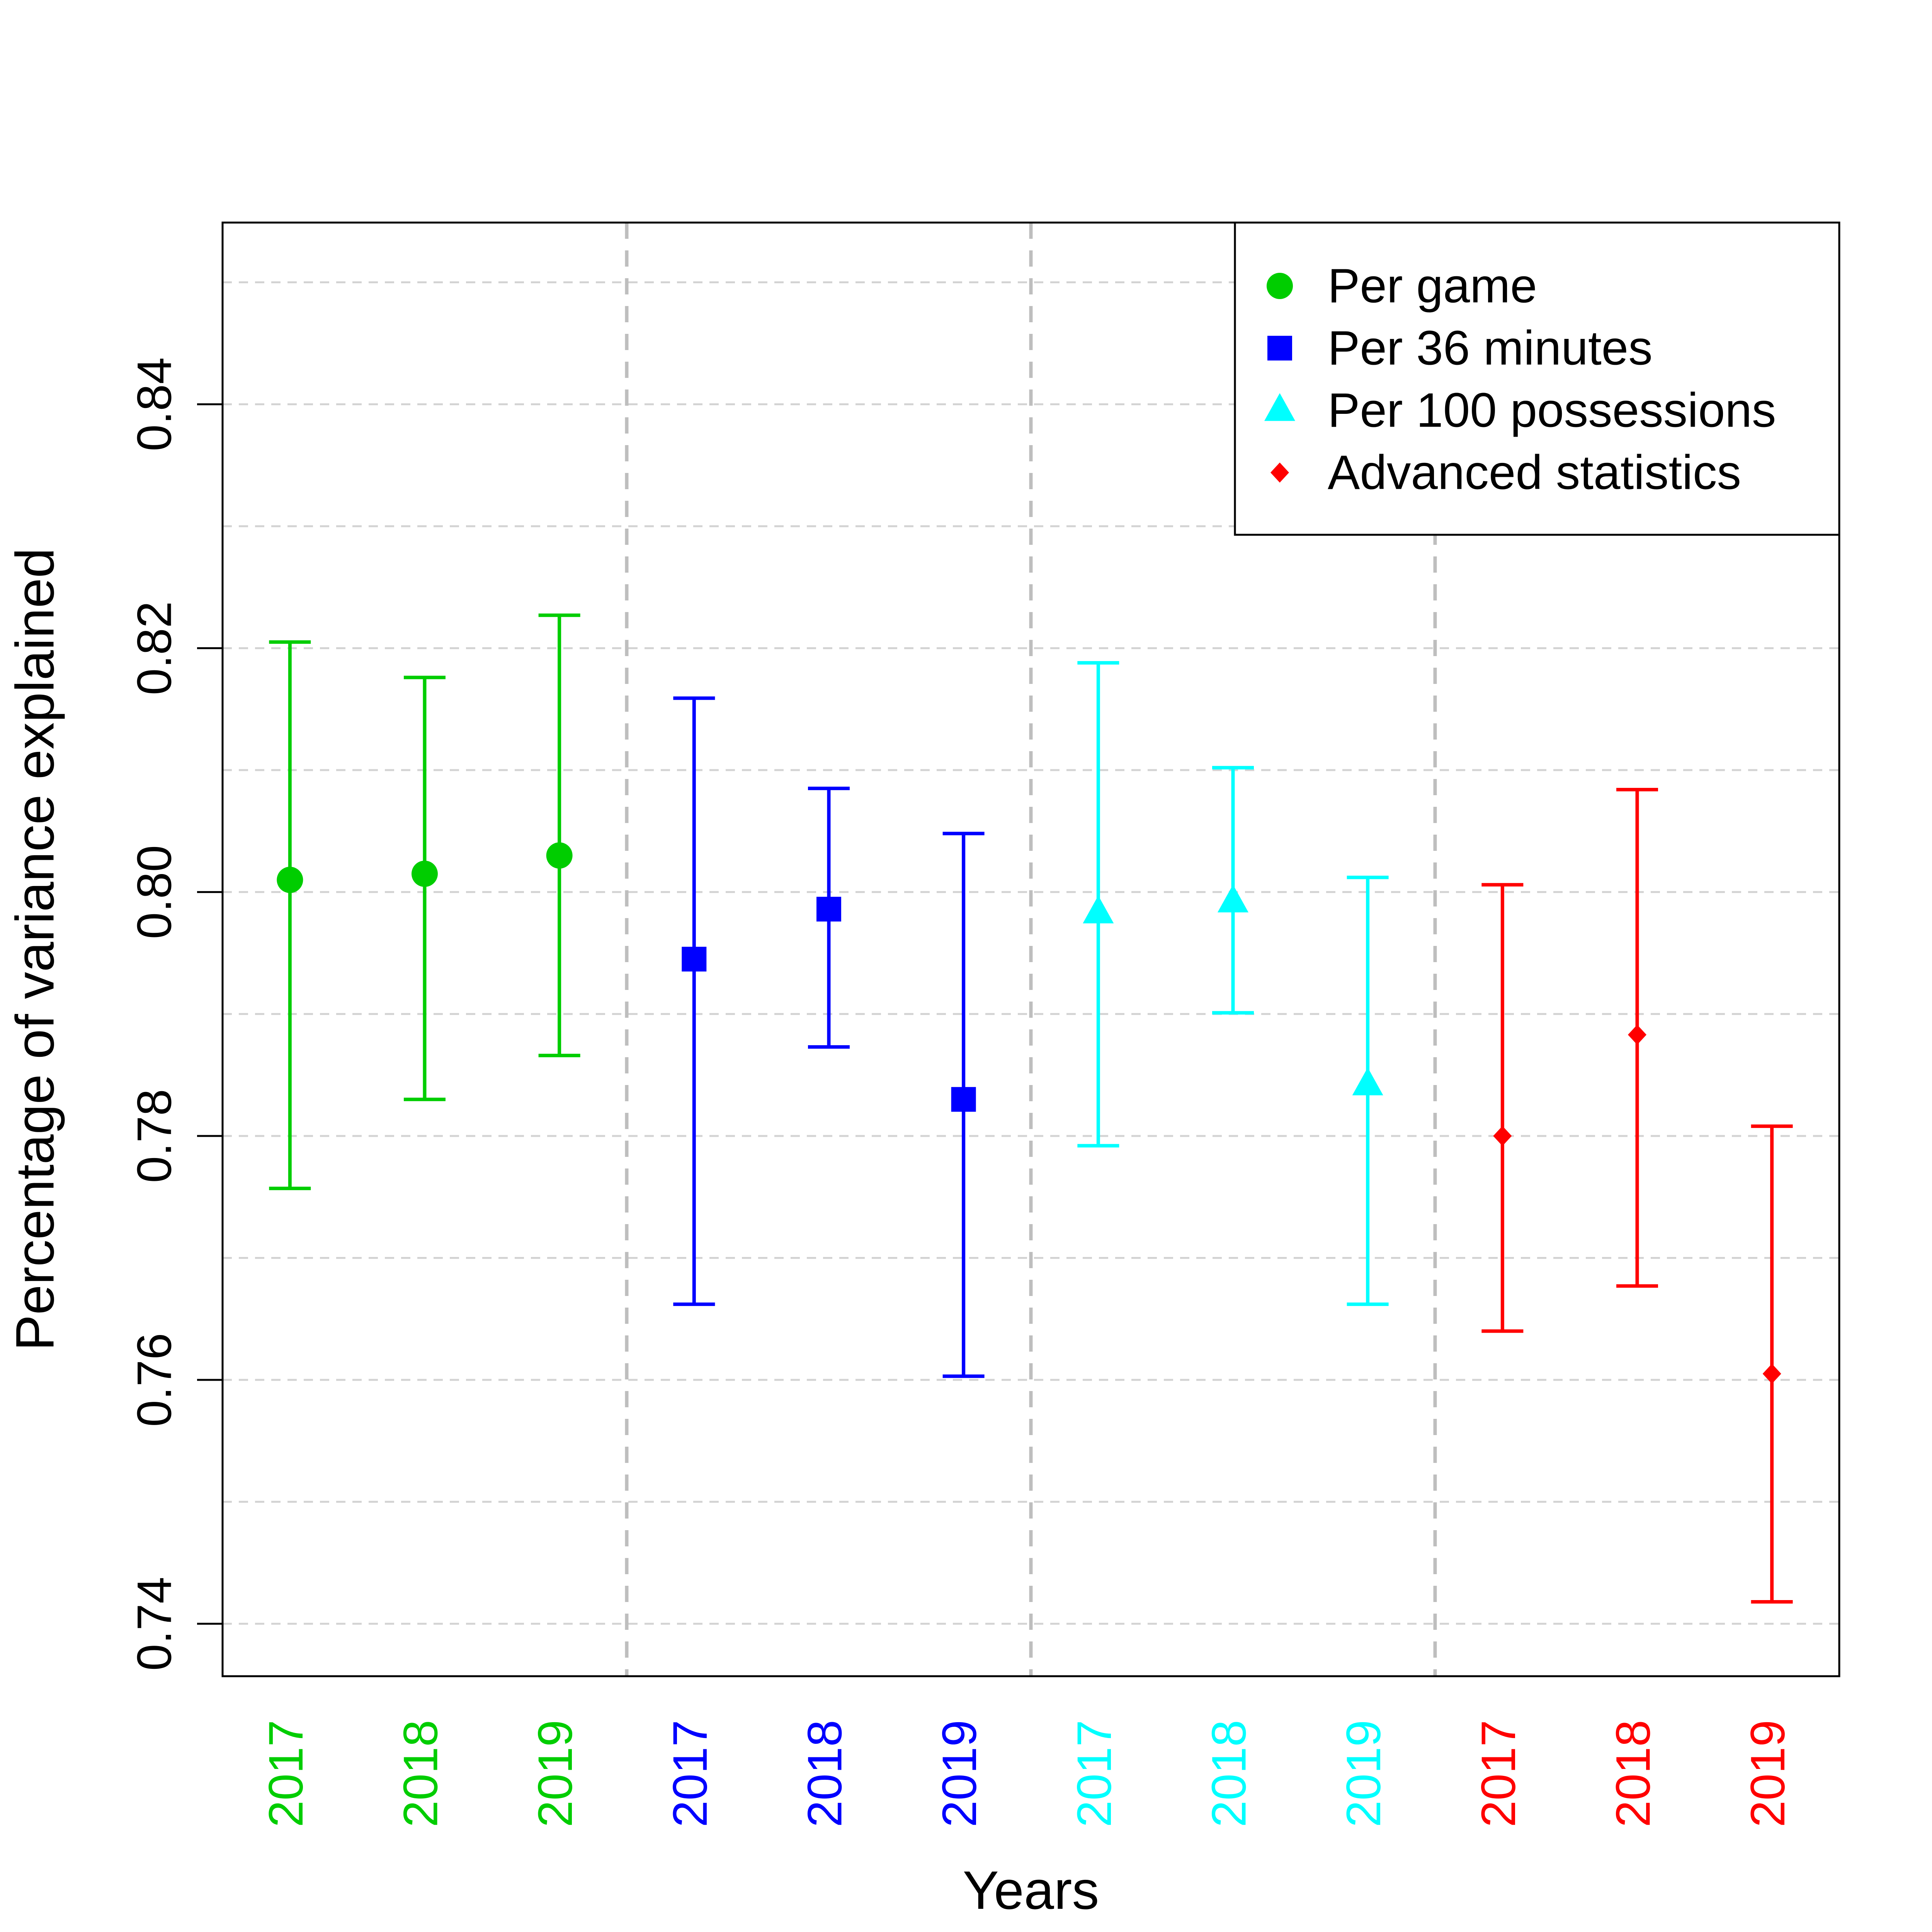 This screenshot has height=1932, width=1932. What do you see at coordinates (155, 1624) in the screenshot?
I see `y-tick-label: 0.74` at bounding box center [155, 1624].